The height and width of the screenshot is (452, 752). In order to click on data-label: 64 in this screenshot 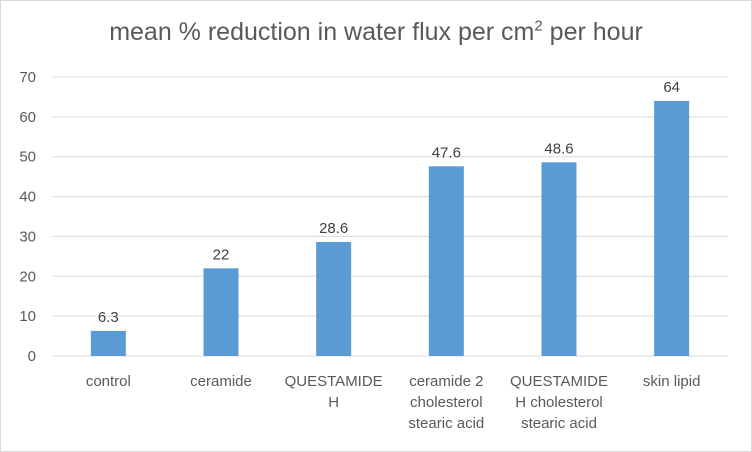, I will do `click(671, 87)`.